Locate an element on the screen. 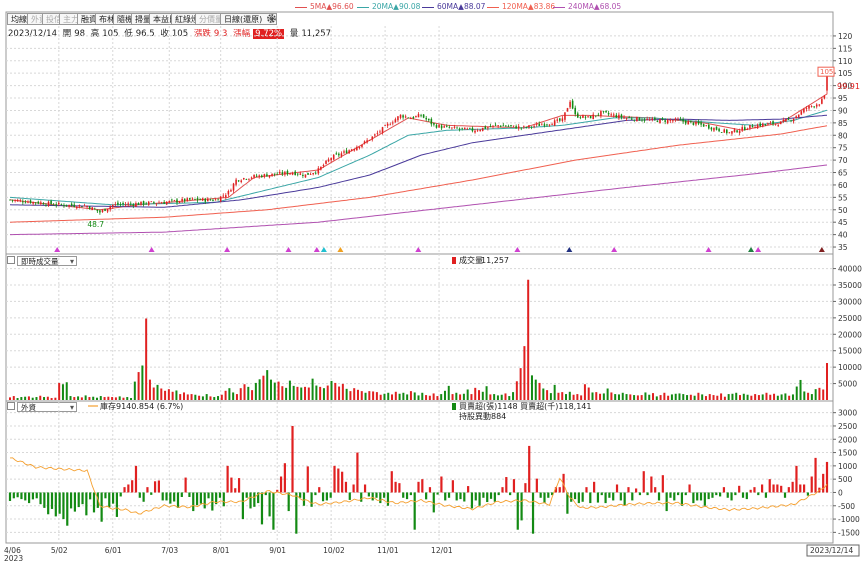  inventory-legend-label: 庫存9140.854 (6.7%) is located at coordinates (141, 406).